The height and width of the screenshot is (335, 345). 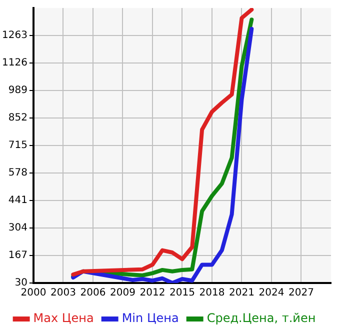 I want to click on y-tick-label: 304, so click(x=18, y=228).